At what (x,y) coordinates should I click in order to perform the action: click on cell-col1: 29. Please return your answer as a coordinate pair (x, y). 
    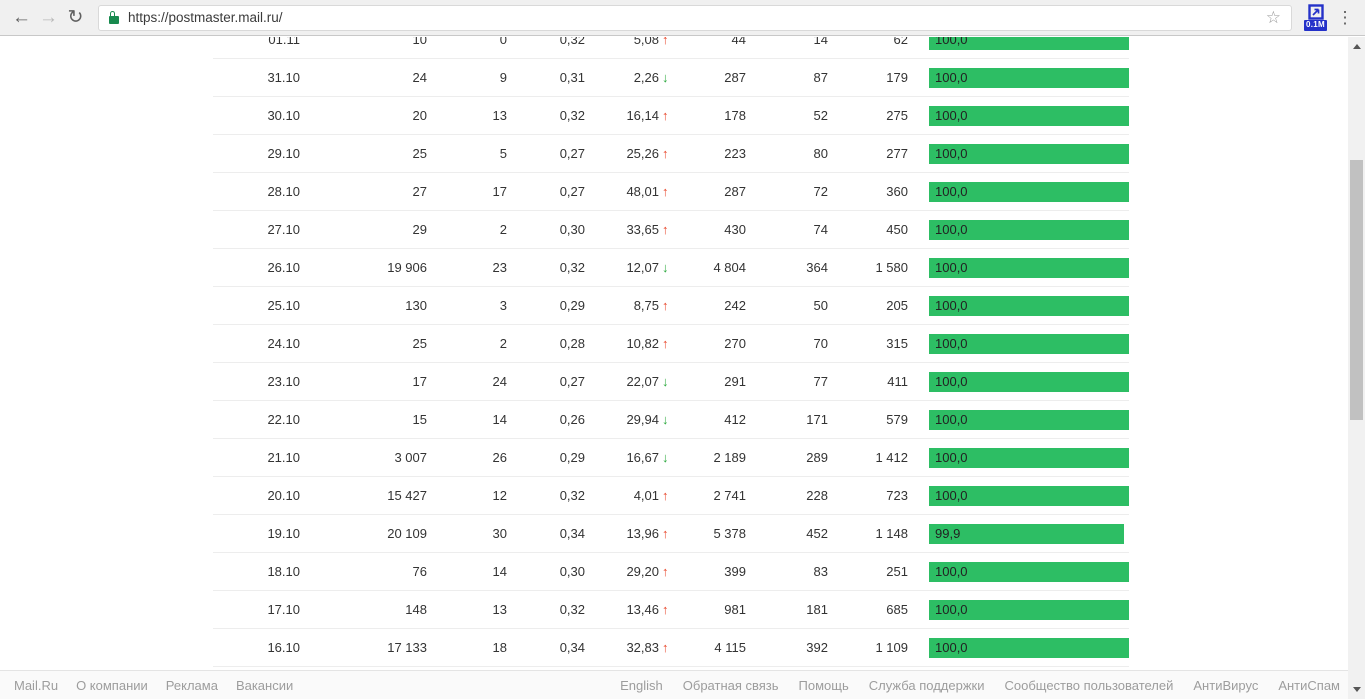
    Looking at the image, I should click on (419, 229).